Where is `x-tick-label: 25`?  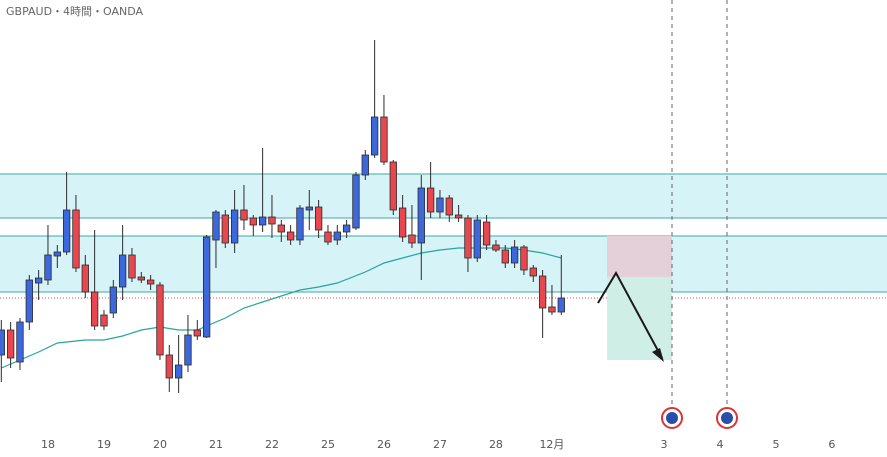
x-tick-label: 25 is located at coordinates (328, 444).